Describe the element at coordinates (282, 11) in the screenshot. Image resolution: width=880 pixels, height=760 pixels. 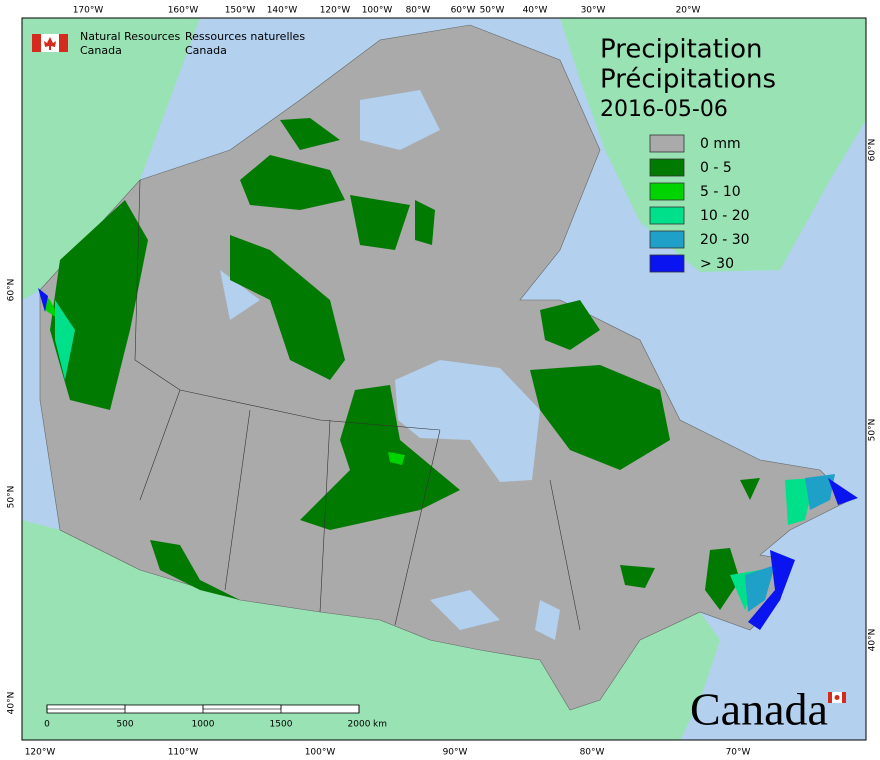
I see `longitude-label: 140°W` at that location.